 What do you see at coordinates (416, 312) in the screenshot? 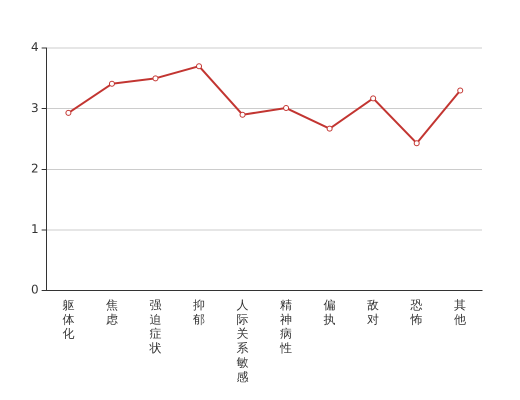
I see `x-tick-label: 恐怖` at bounding box center [416, 312].